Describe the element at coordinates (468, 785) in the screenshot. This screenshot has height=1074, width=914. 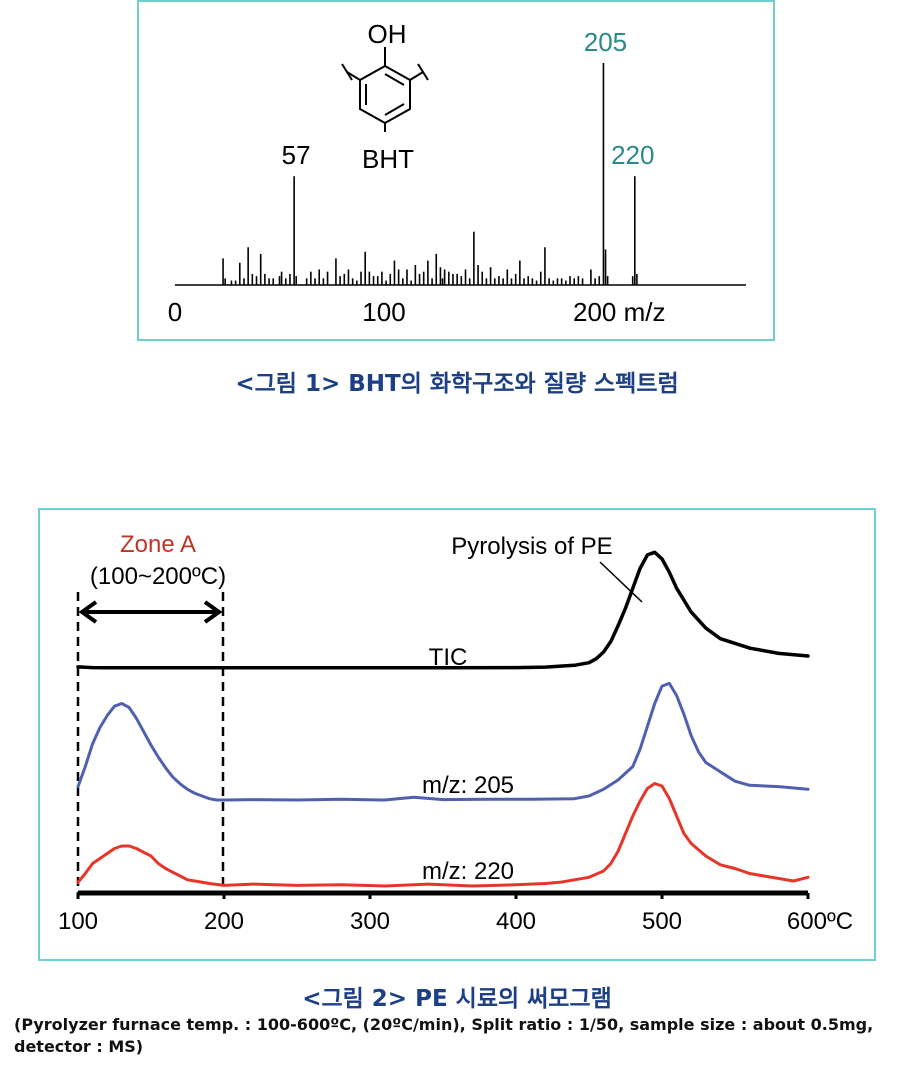
I see `series-label: m/z: 205` at that location.